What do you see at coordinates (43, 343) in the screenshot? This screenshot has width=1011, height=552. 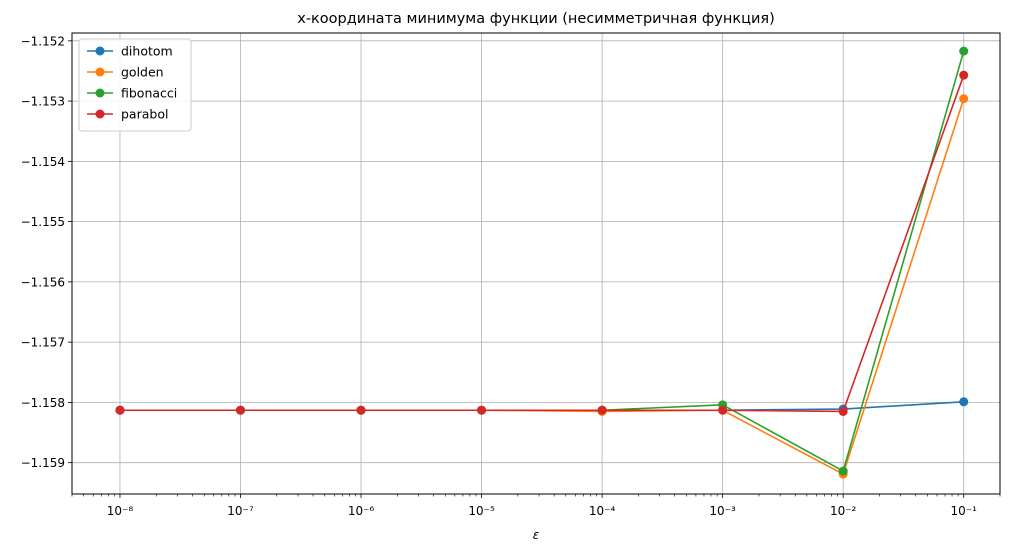 I see `y-tick-label: −1.157` at bounding box center [43, 343].